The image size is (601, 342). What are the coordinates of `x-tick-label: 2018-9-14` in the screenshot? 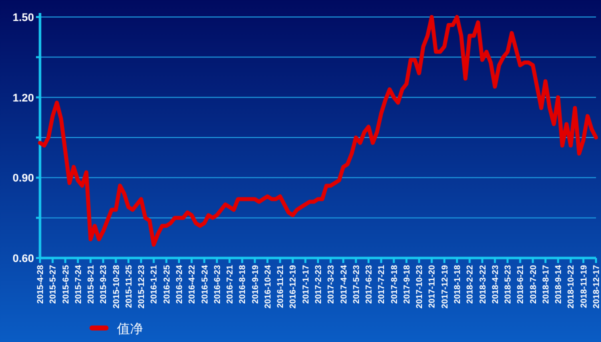 It's located at (558, 284).